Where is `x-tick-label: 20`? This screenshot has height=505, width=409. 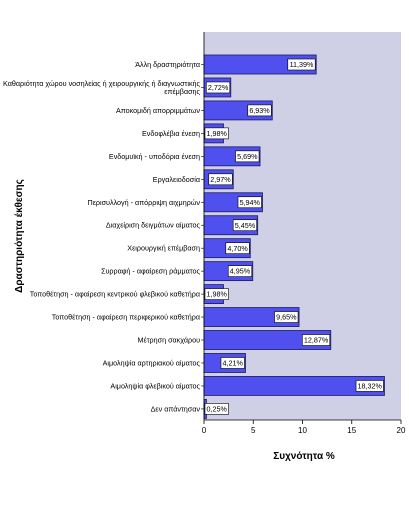 x-tick-label: 20 is located at coordinates (401, 430).